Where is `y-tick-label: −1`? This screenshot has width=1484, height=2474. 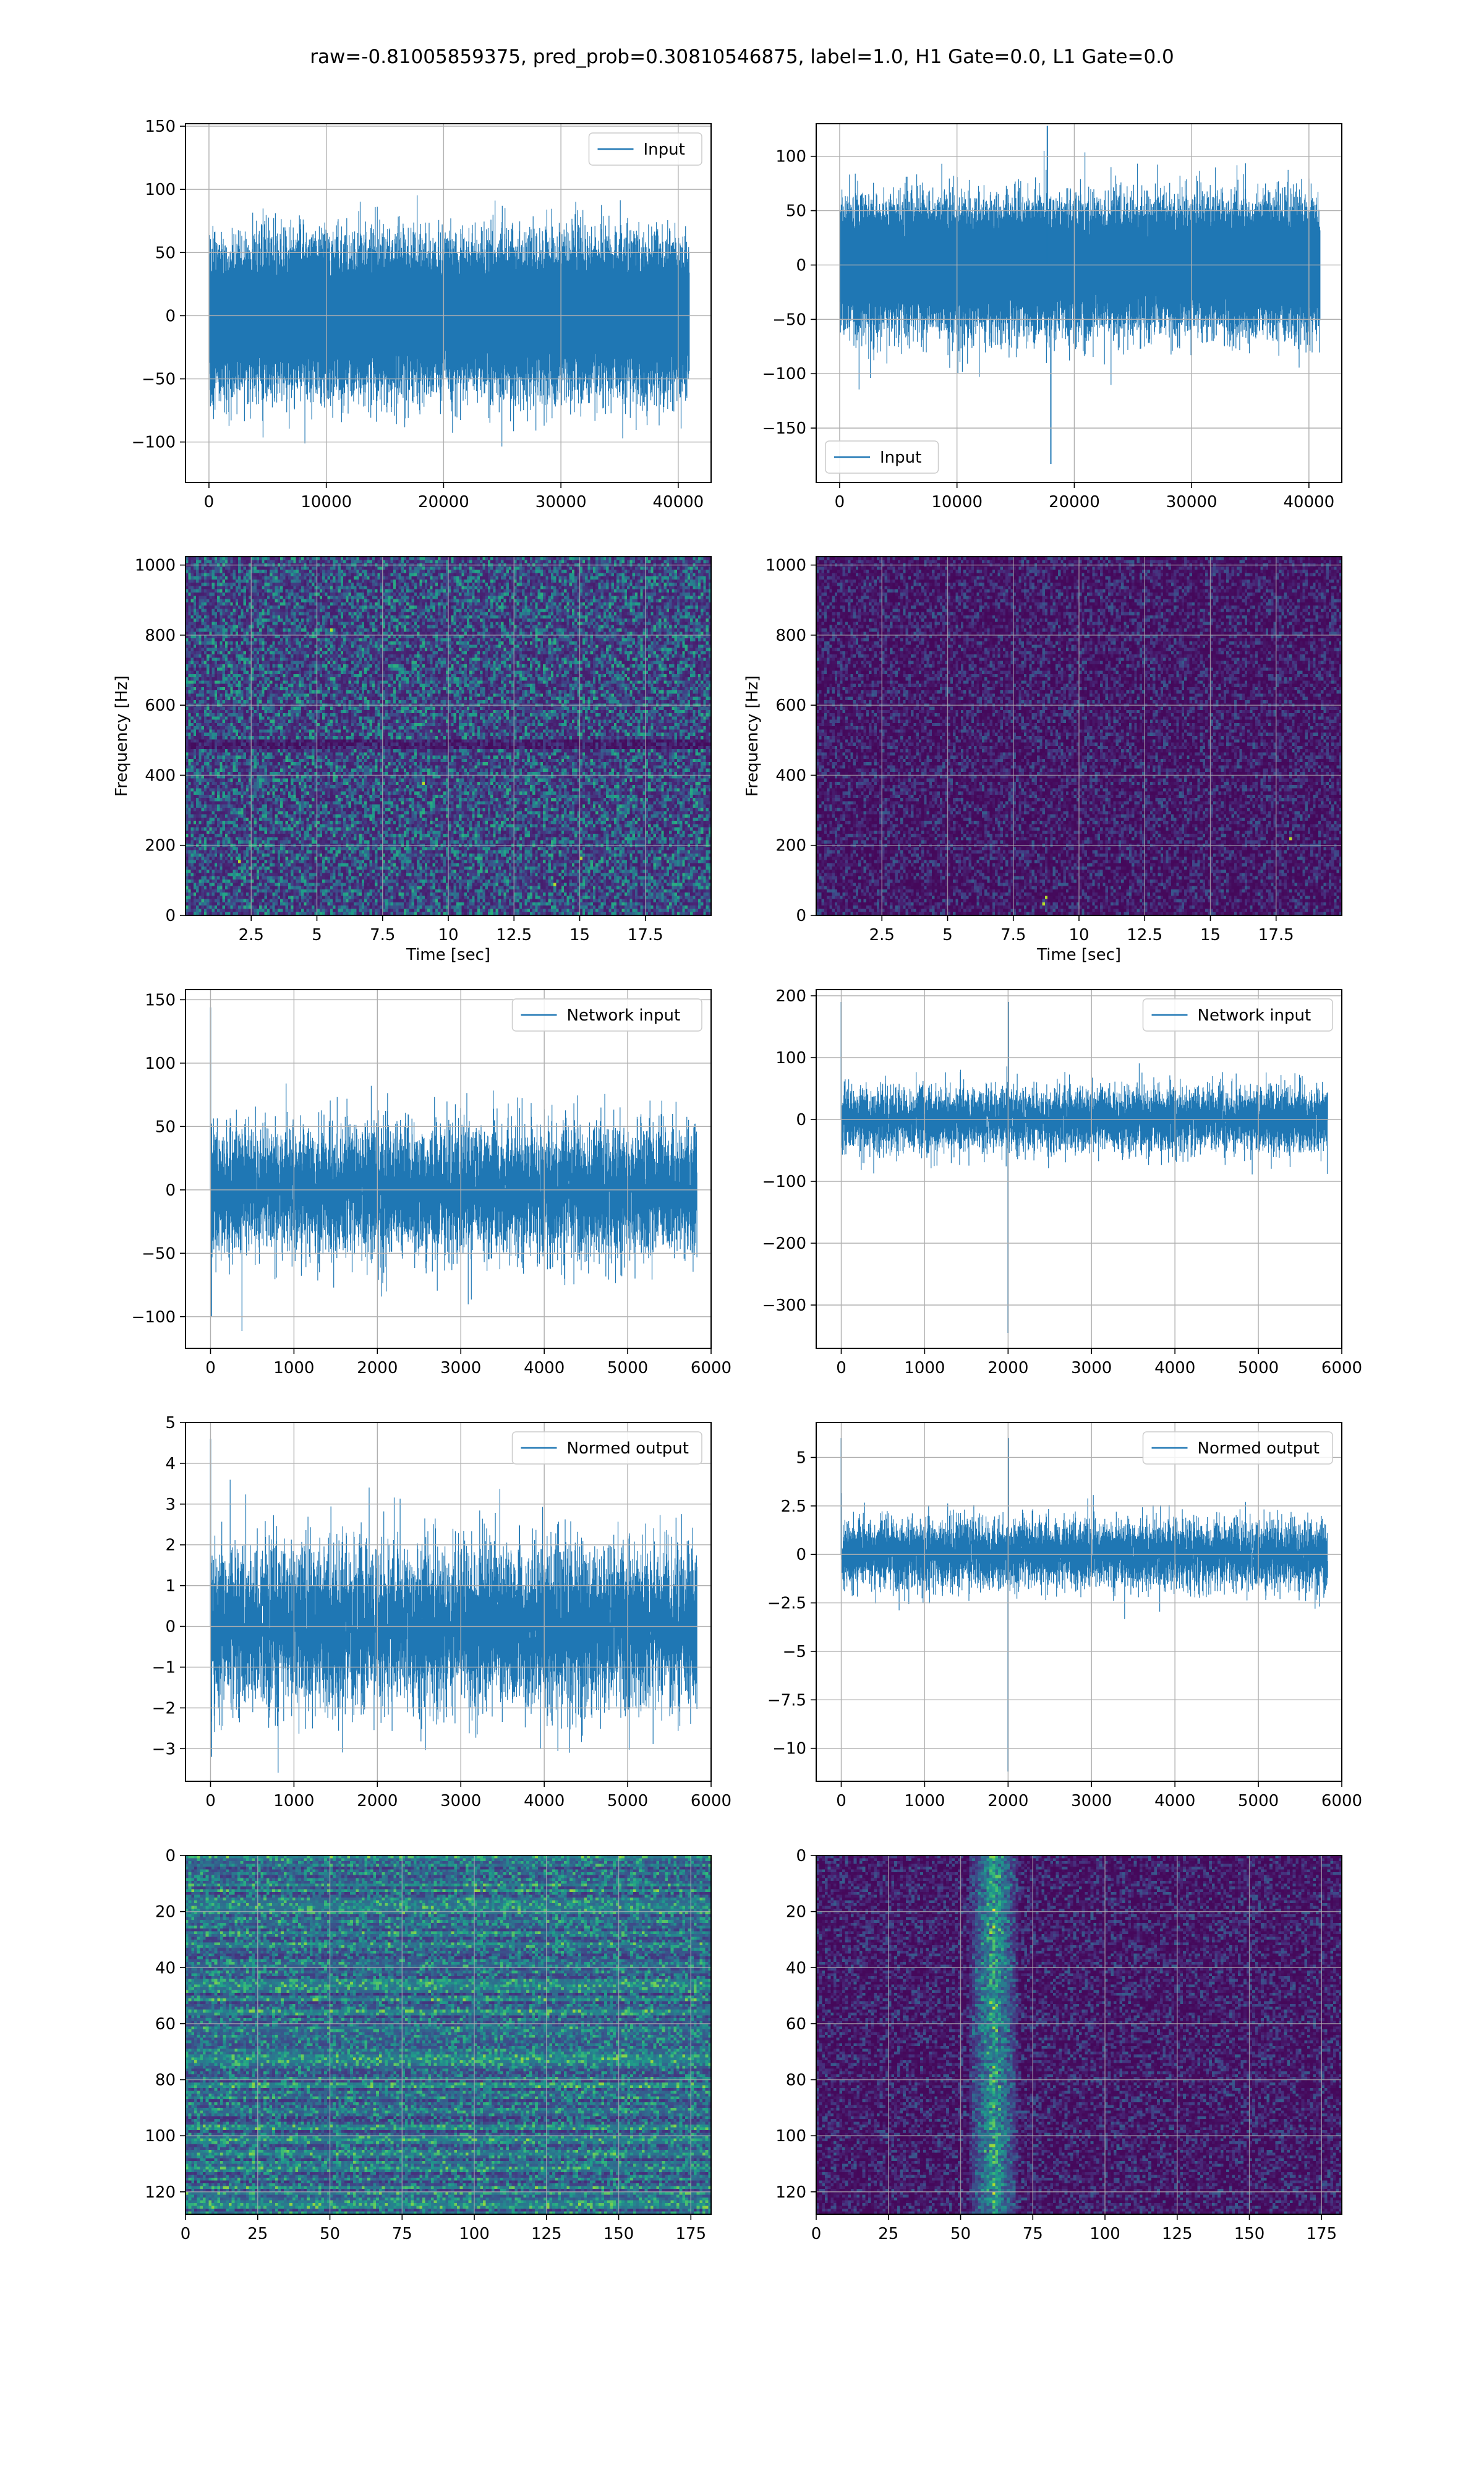
y-tick-label: −1 is located at coordinates (164, 1667).